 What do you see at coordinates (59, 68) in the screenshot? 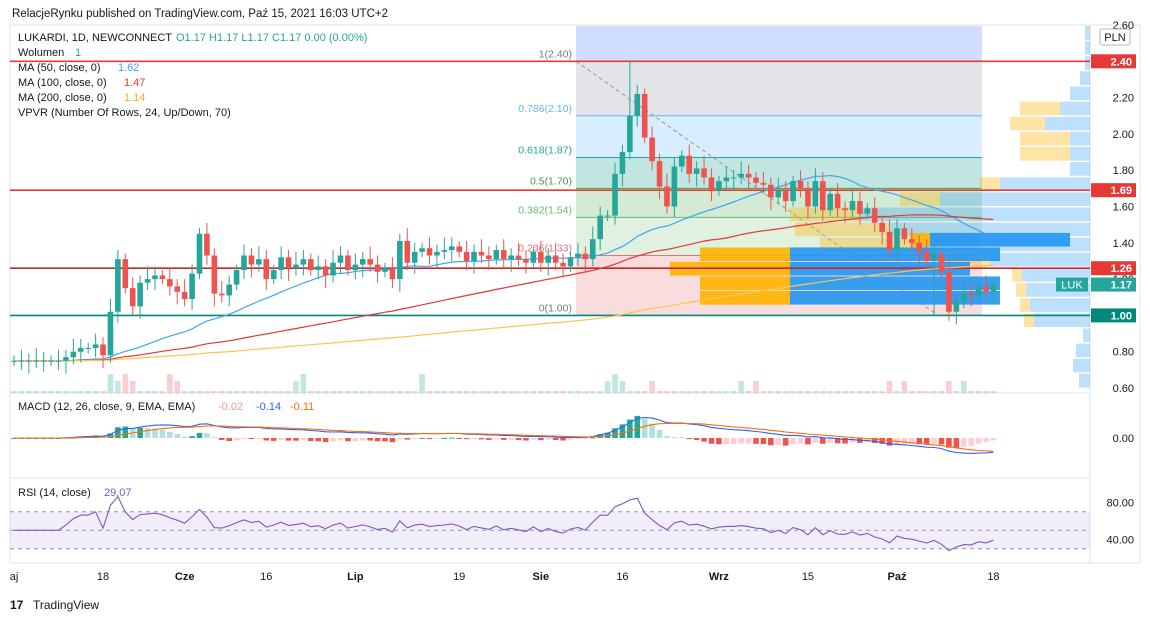
I see `ma50-label: MA (50, close, 0)` at bounding box center [59, 68].